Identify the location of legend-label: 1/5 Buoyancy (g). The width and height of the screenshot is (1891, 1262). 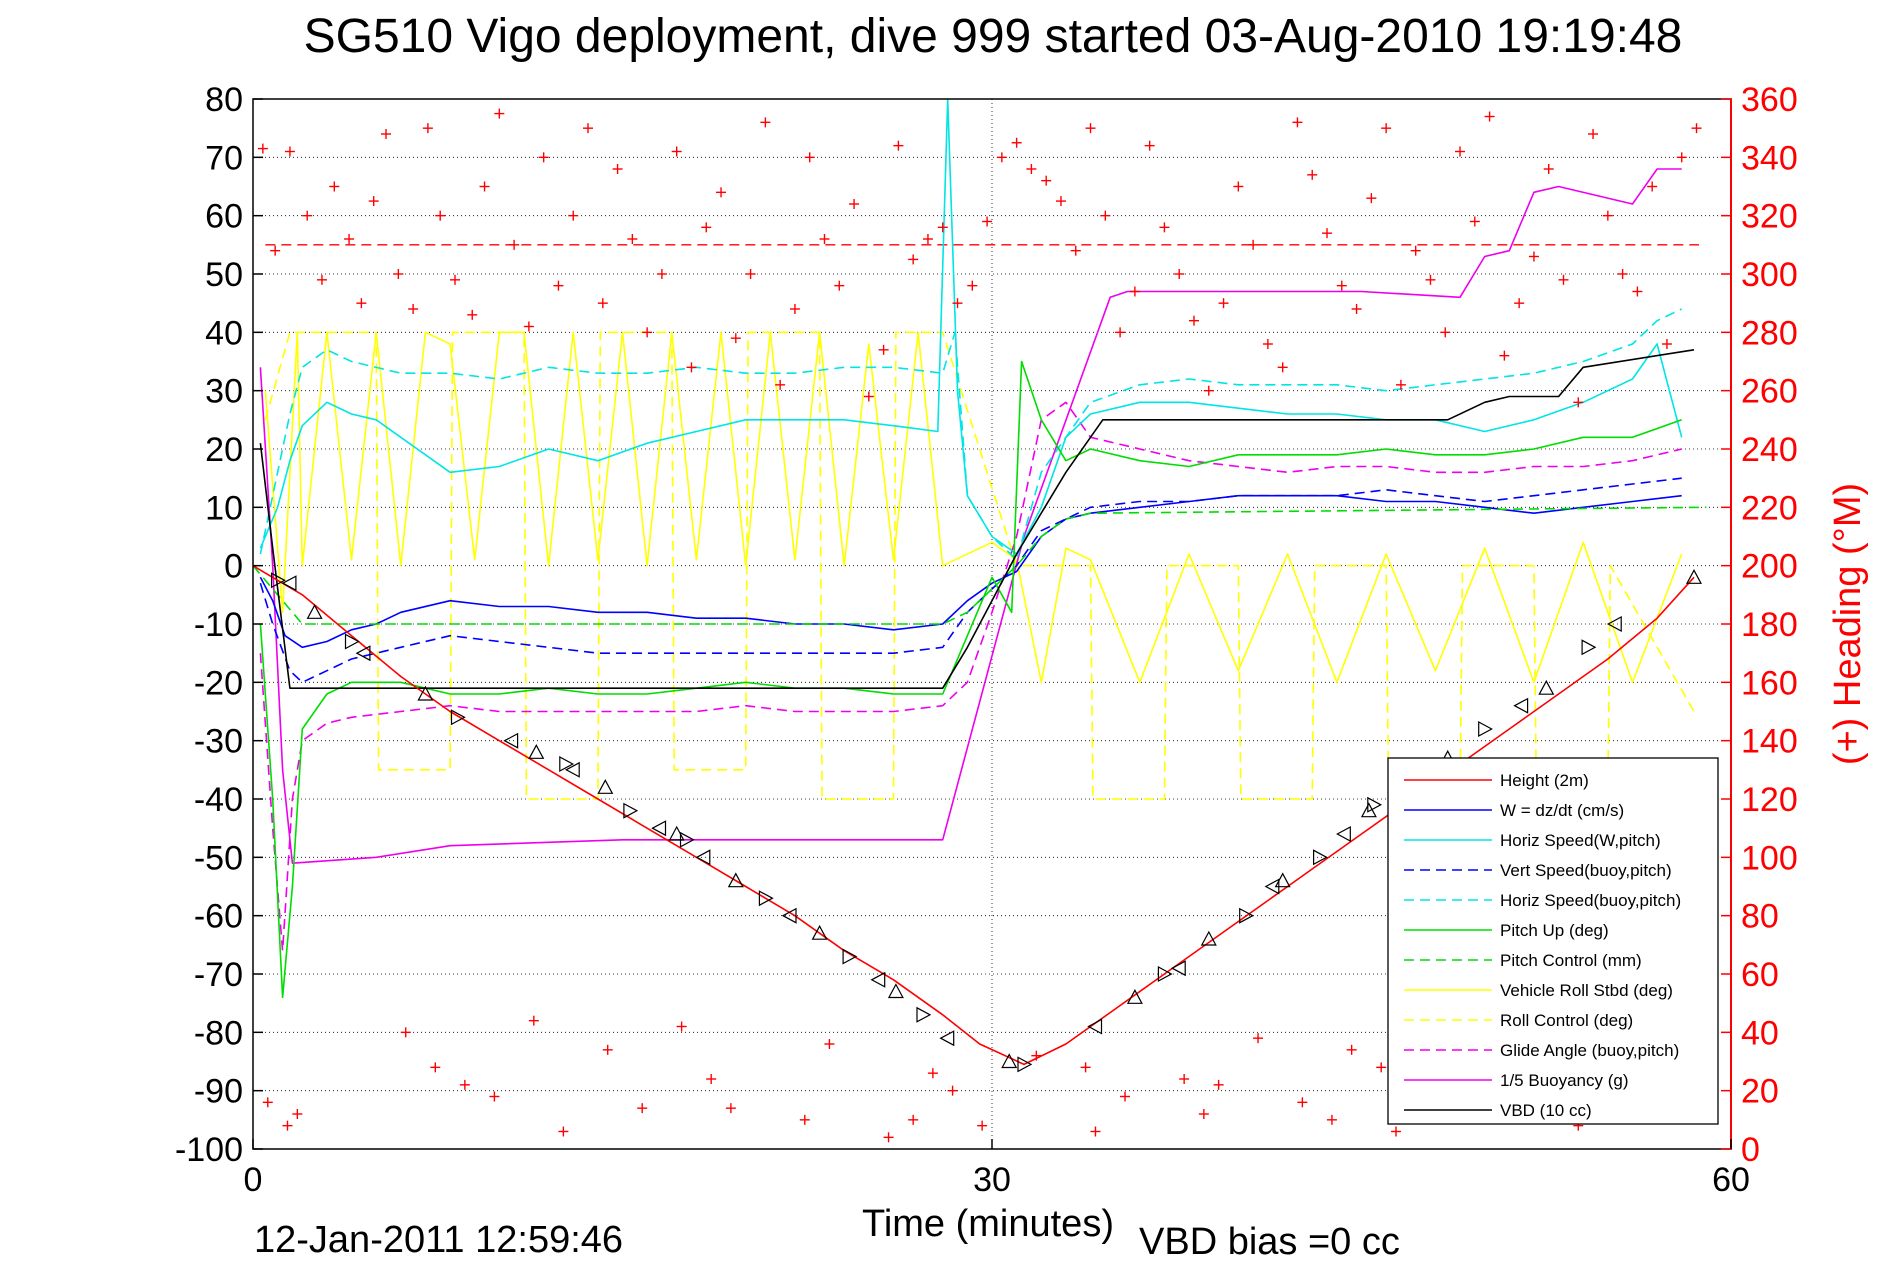
(1564, 1080).